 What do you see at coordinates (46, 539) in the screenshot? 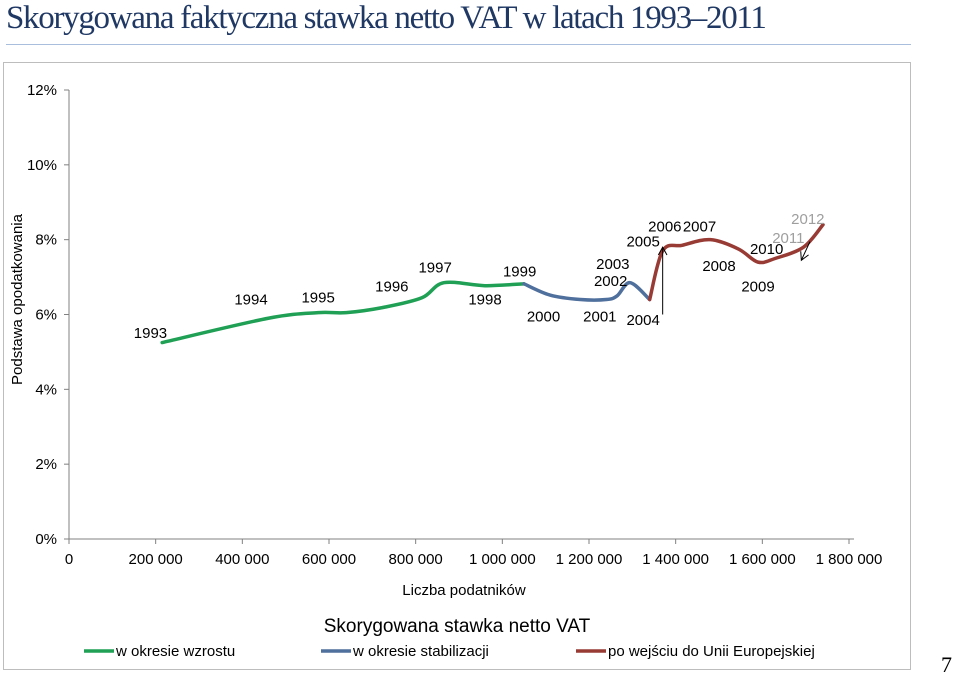
I see `y-tick-label: 0%` at bounding box center [46, 539].